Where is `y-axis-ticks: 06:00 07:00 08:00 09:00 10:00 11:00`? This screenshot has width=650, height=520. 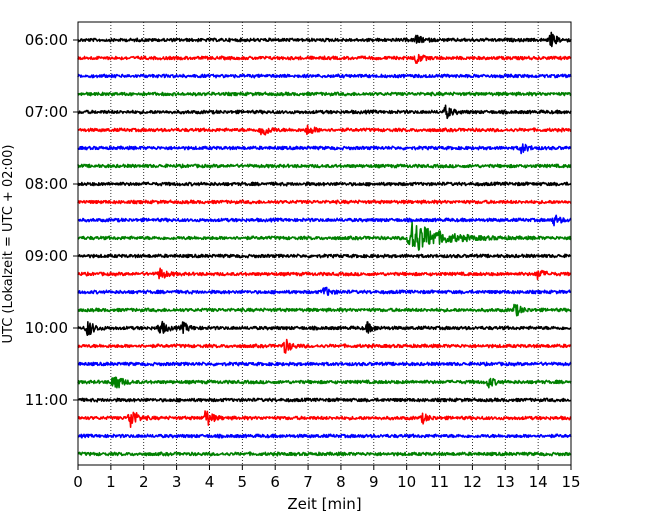
y-axis-ticks: 06:00 07:00 08:00 09:00 10:00 11:00 is located at coordinates (51, 220).